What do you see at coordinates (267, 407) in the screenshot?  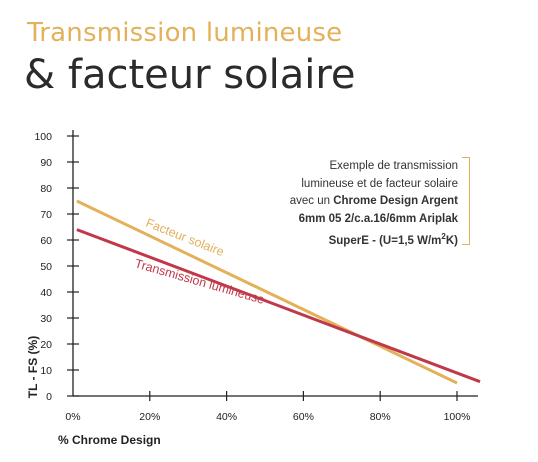 I see `x-ticks: 0% 20% 40% 60% 80% 100%` at bounding box center [267, 407].